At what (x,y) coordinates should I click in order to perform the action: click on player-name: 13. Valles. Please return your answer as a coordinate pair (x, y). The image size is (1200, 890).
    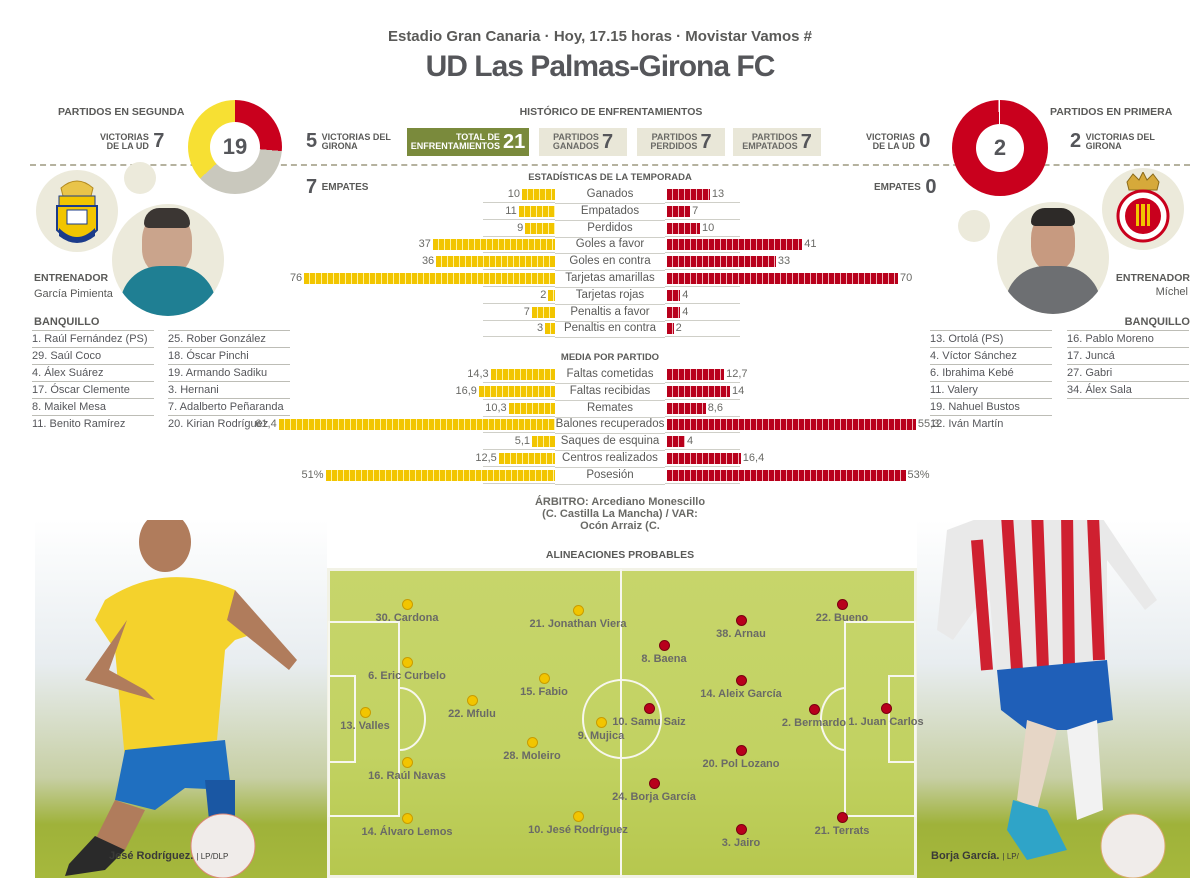
    Looking at the image, I should click on (365, 726).